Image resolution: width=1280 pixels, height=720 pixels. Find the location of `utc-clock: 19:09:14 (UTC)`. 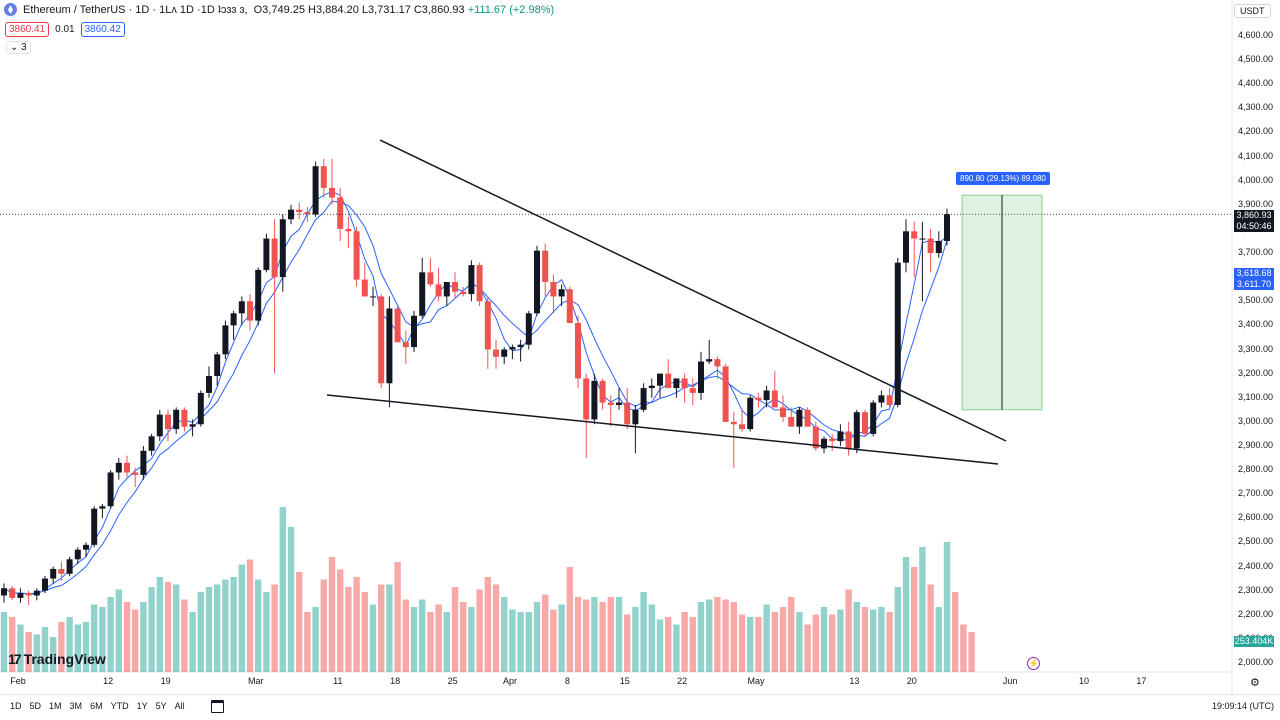

utc-clock: 19:09:14 (UTC) is located at coordinates (1242, 706).